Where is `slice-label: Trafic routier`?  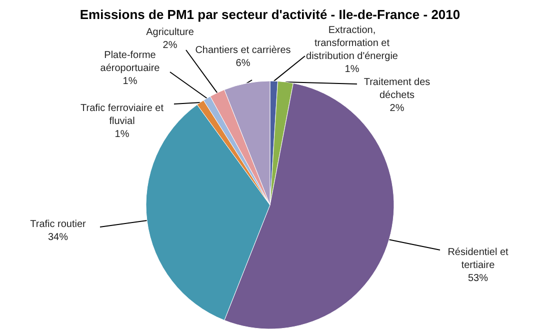 slice-label: Trafic routier is located at coordinates (58, 224).